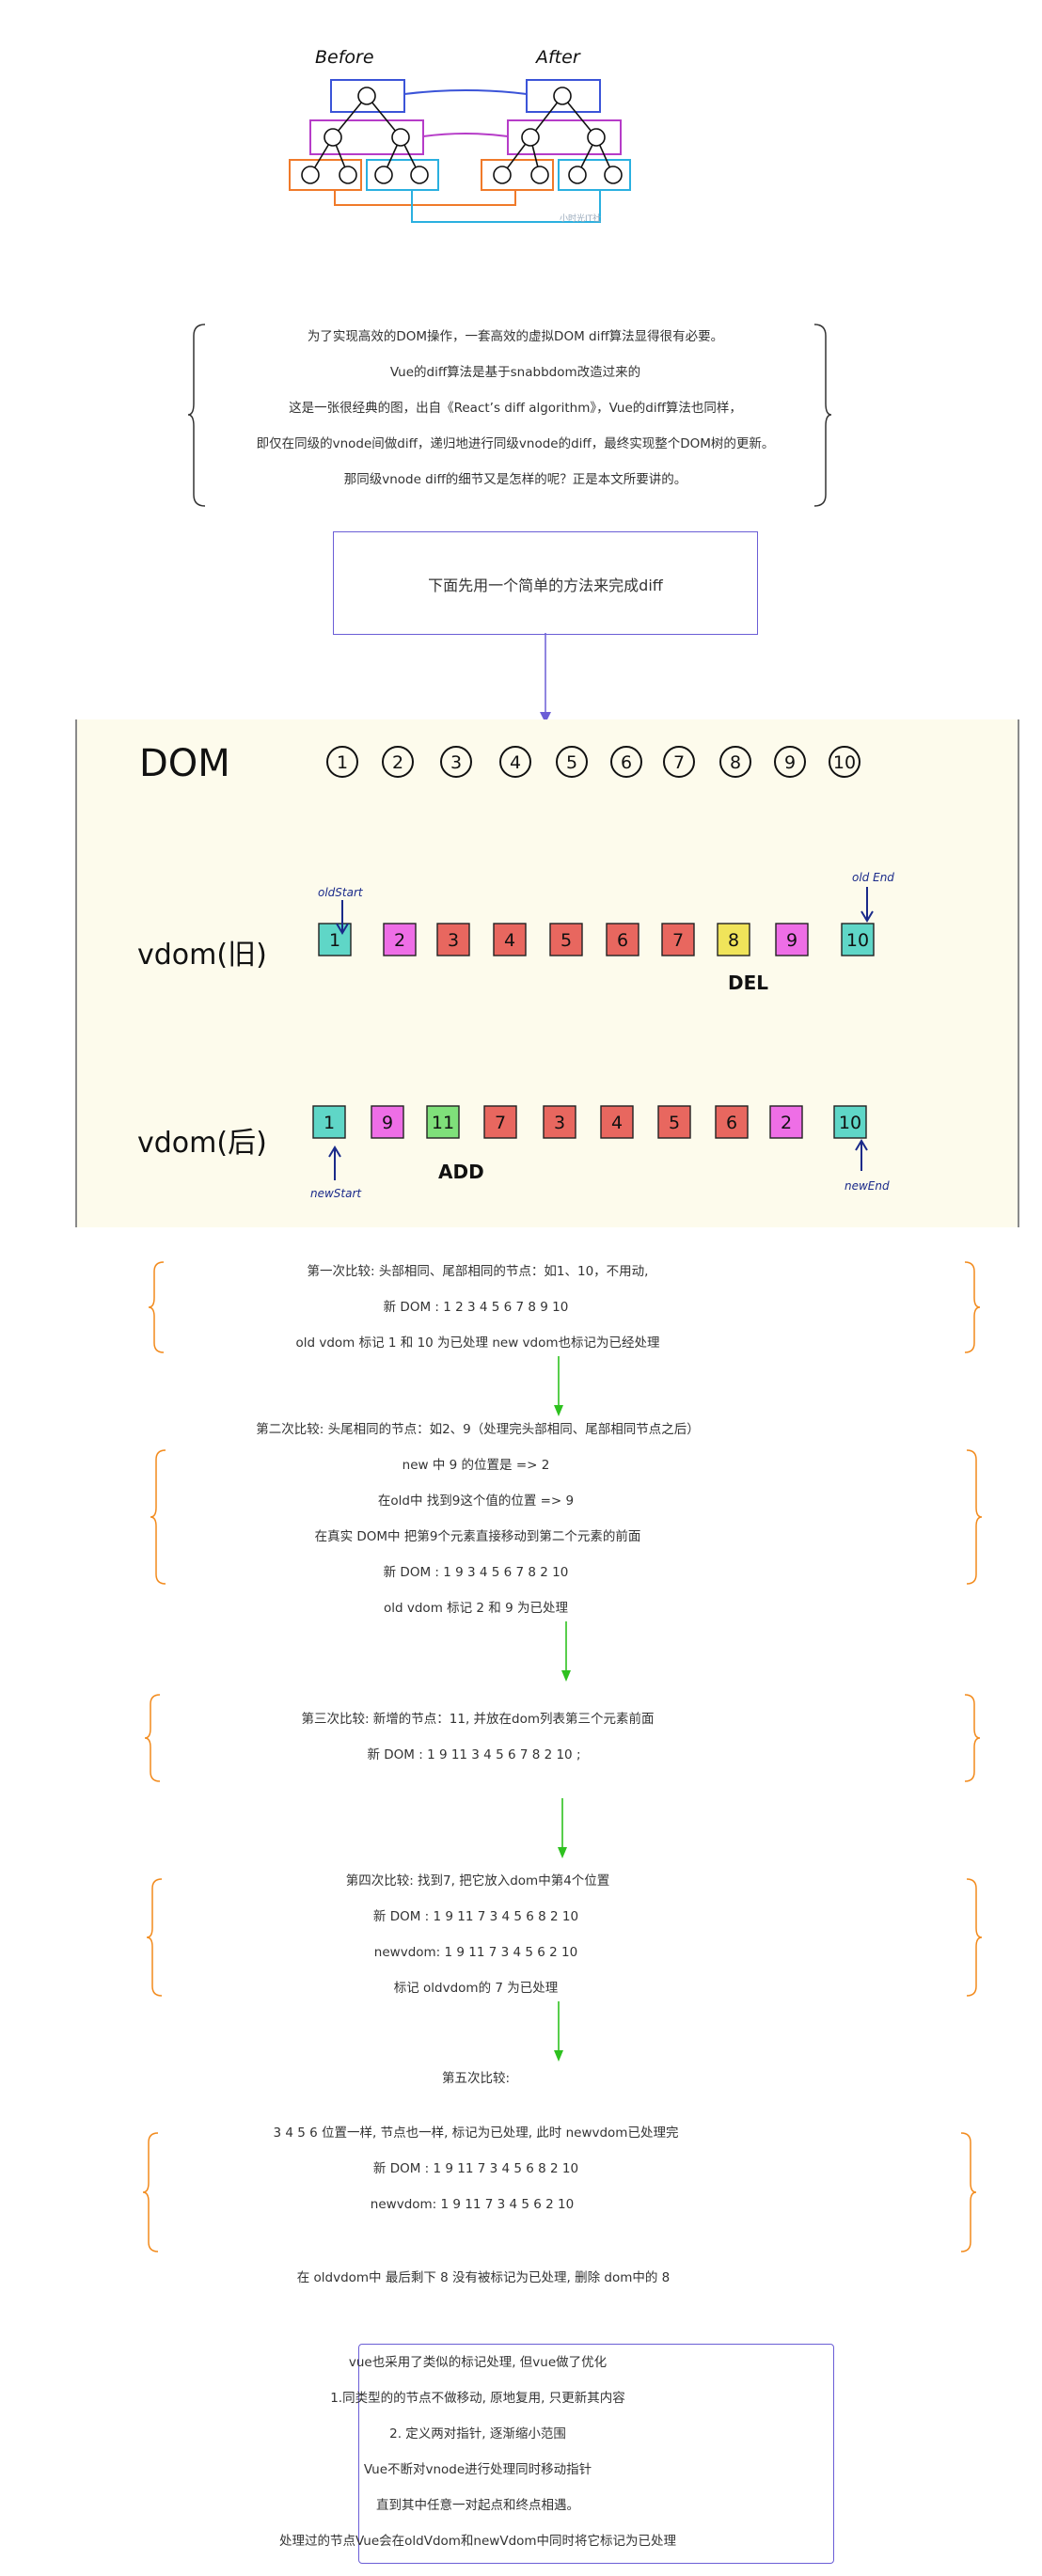  I want to click on old-start-label: oldStart, so click(341, 892).